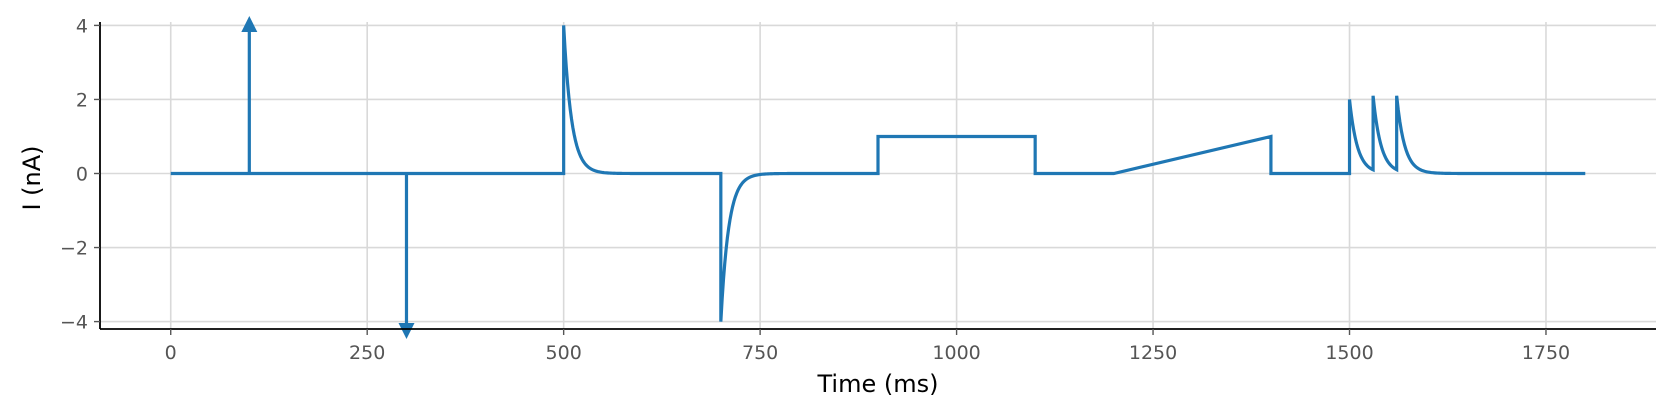 The height and width of the screenshot is (414, 1668). I want to click on x-tick-label: 1500, so click(1349, 353).